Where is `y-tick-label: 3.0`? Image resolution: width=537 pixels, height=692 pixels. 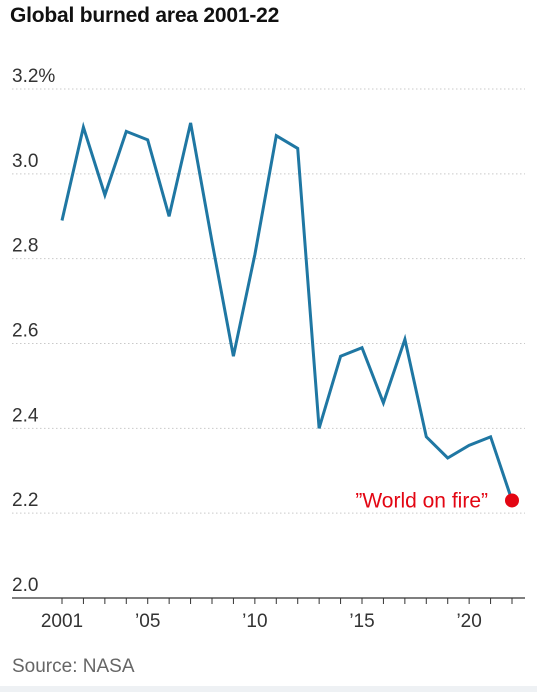
y-tick-label: 3.0 is located at coordinates (25, 161).